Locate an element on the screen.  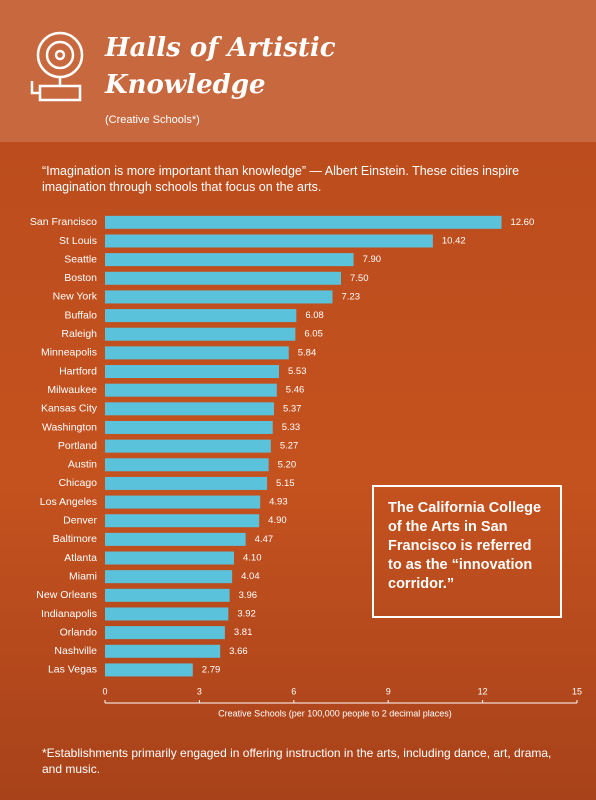
value-label: 5.84 is located at coordinates (307, 352).